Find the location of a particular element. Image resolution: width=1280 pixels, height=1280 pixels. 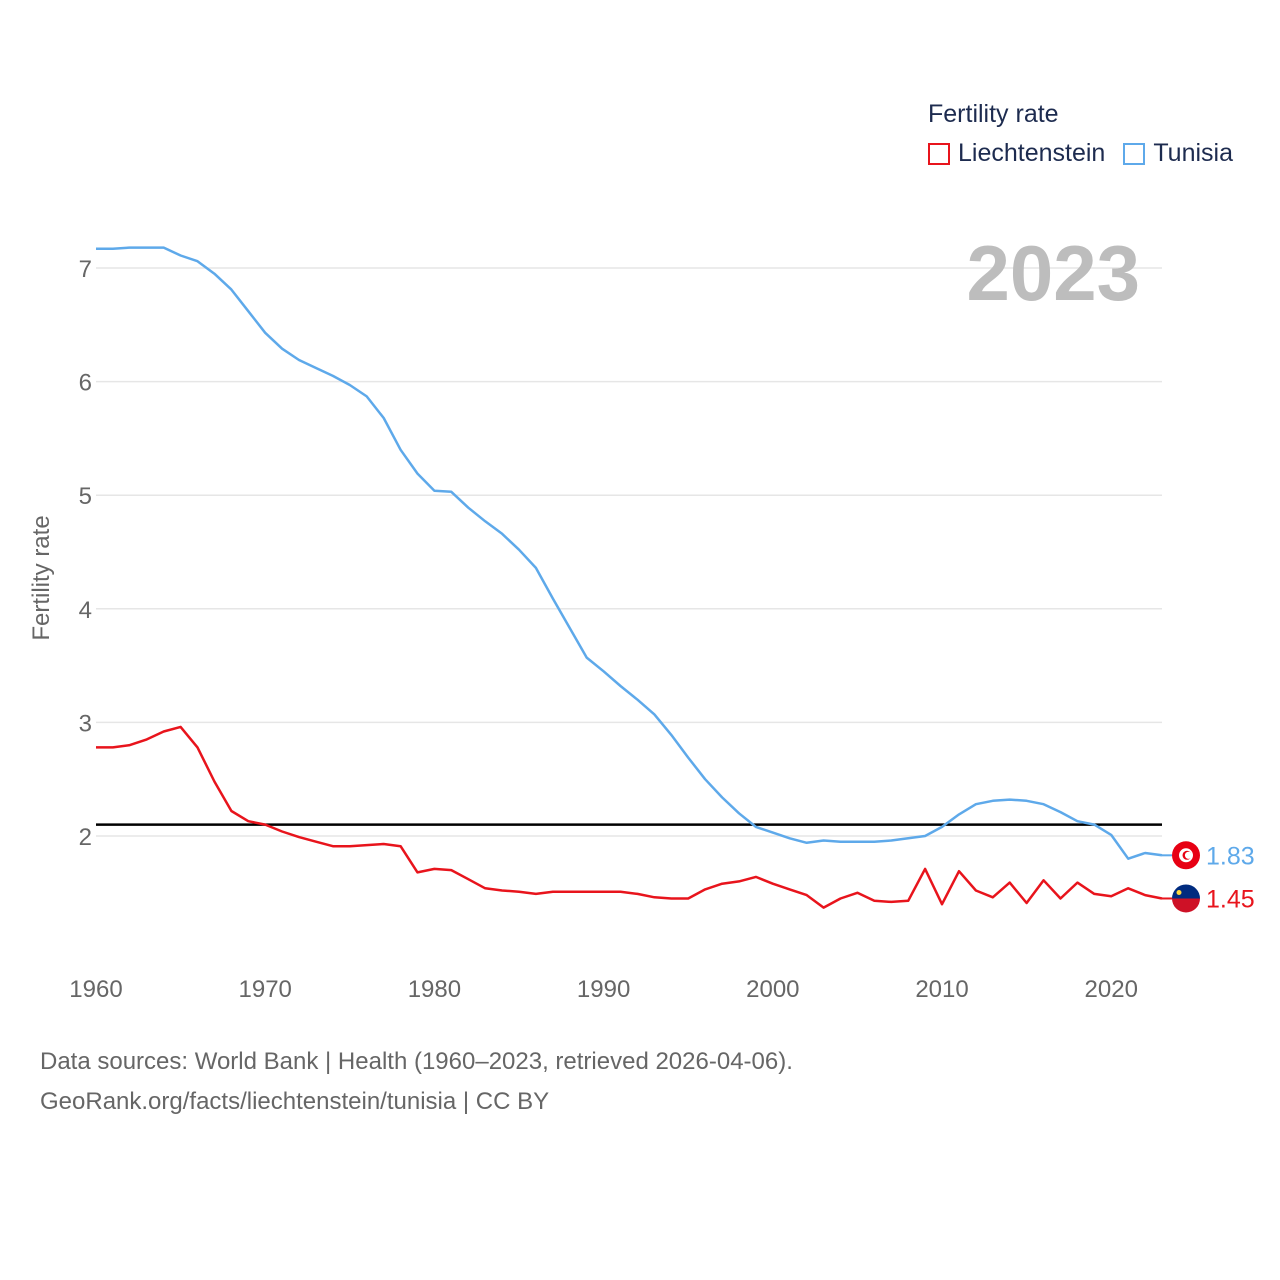

x-tick-label: 2020 is located at coordinates (1111, 989).